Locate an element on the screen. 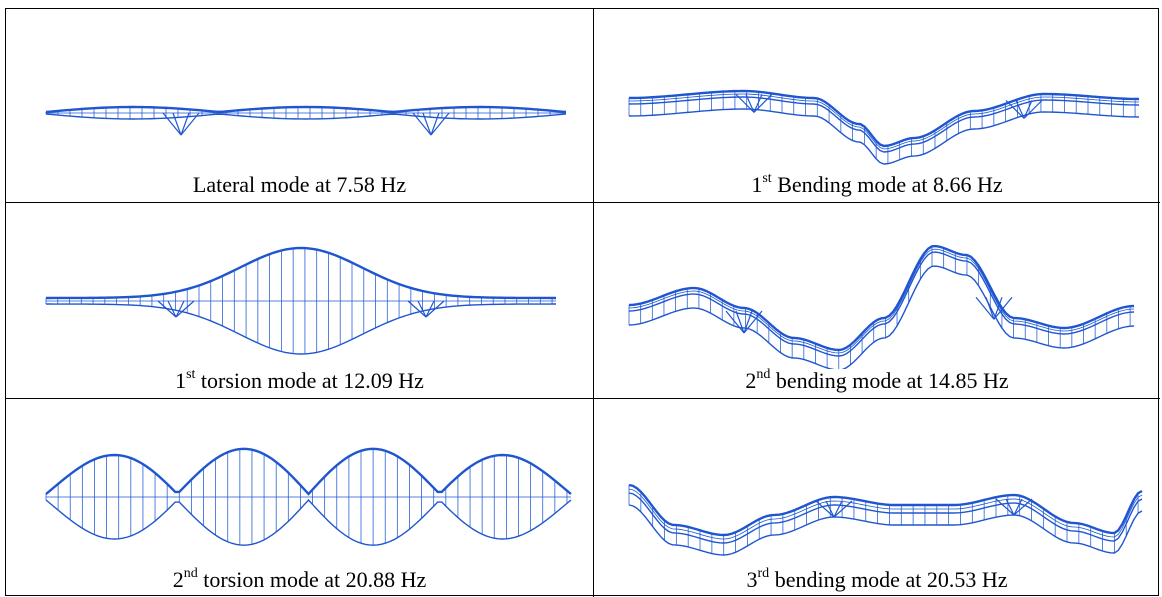 This screenshot has width=1162, height=597. caption: 3rd bending mode at 20.53 Hz is located at coordinates (877, 580).